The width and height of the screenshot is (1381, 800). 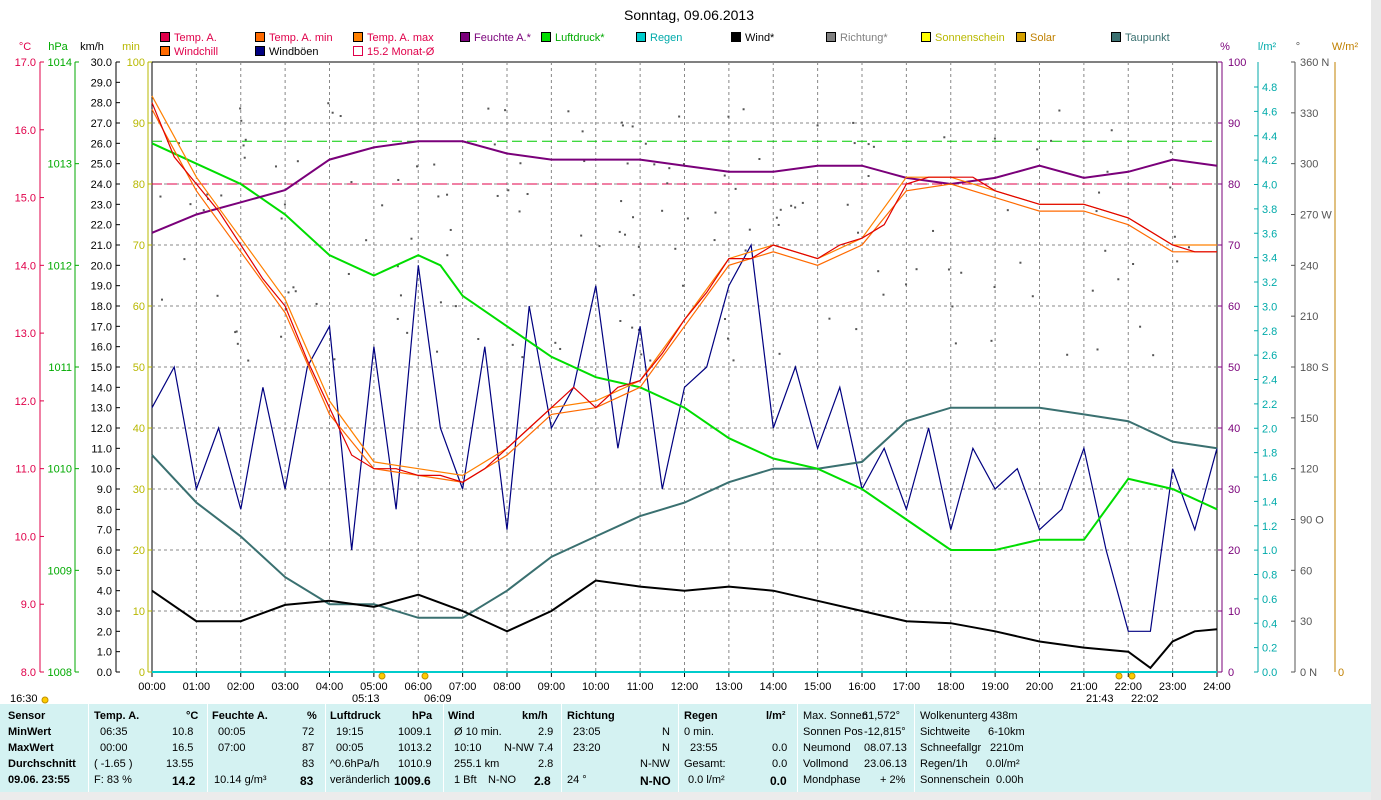 I want to click on wind-axis-tick-label: 24.0, so click(x=101, y=185).